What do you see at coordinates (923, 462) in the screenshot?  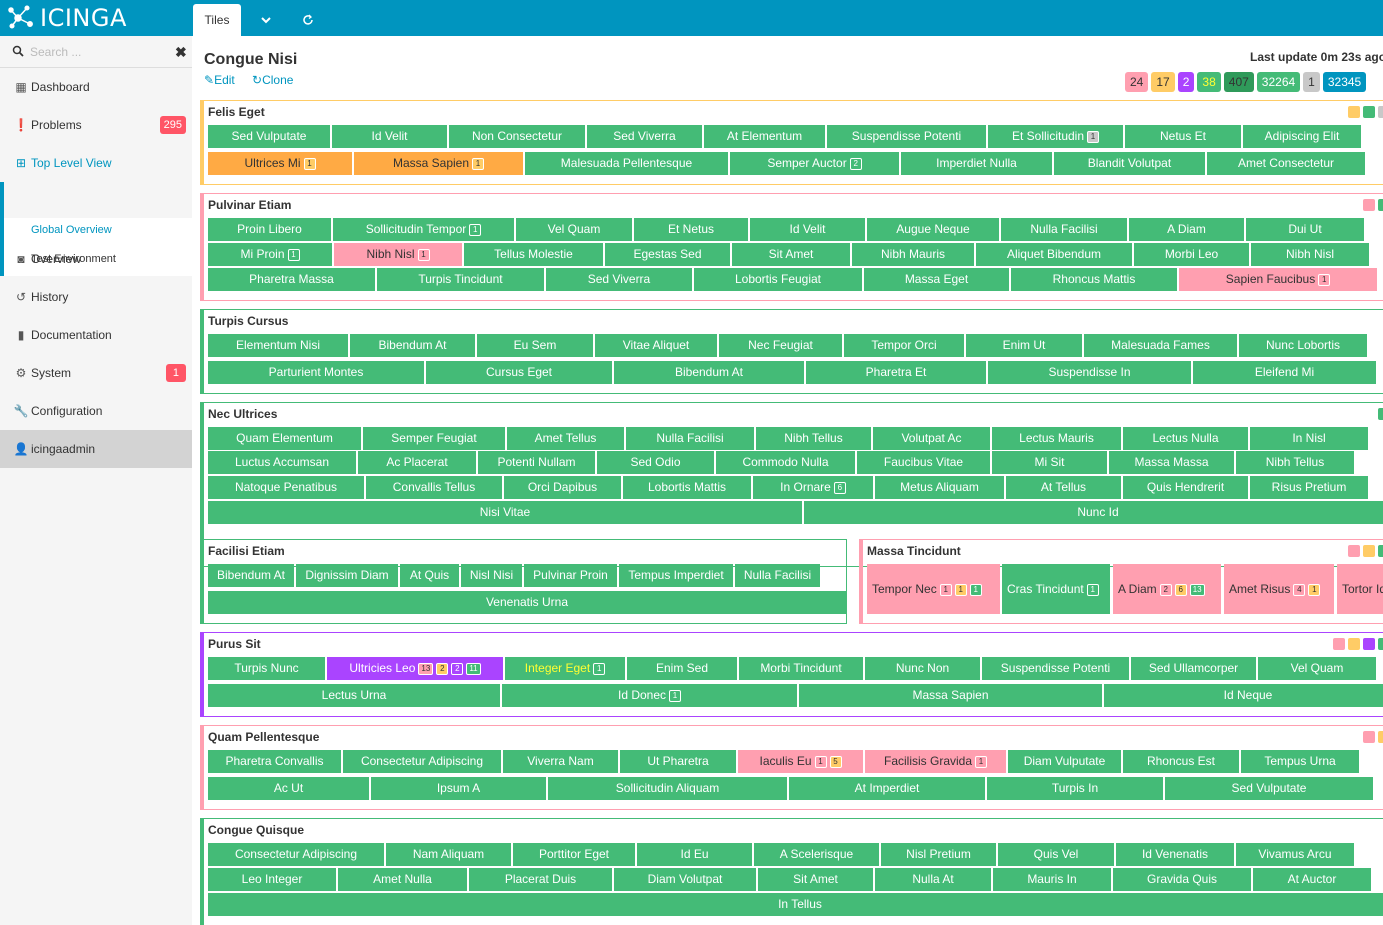 I see `tile: Faucibus Vitae` at bounding box center [923, 462].